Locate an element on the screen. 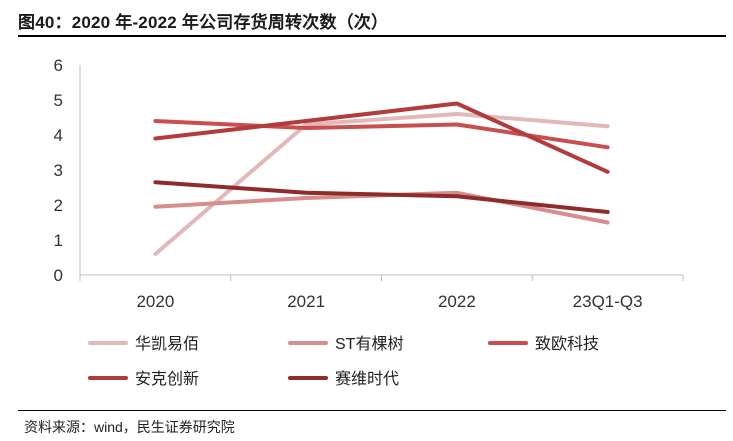 The width and height of the screenshot is (733, 441). y-tick-label: 1 is located at coordinates (58, 240).